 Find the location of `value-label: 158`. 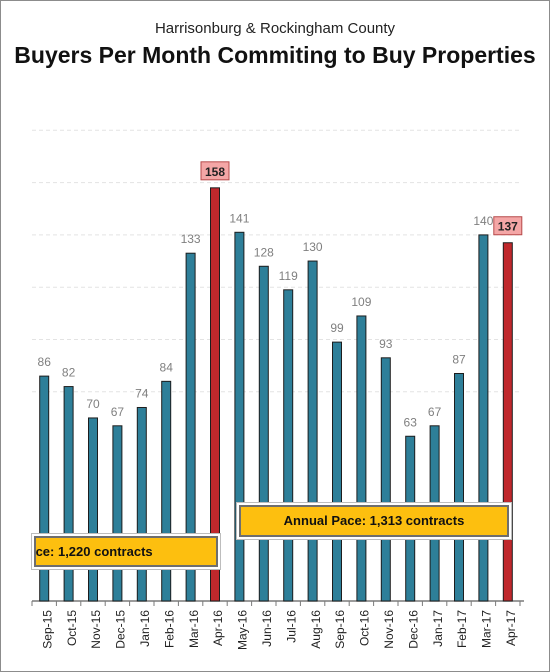

value-label: 158 is located at coordinates (215, 172).